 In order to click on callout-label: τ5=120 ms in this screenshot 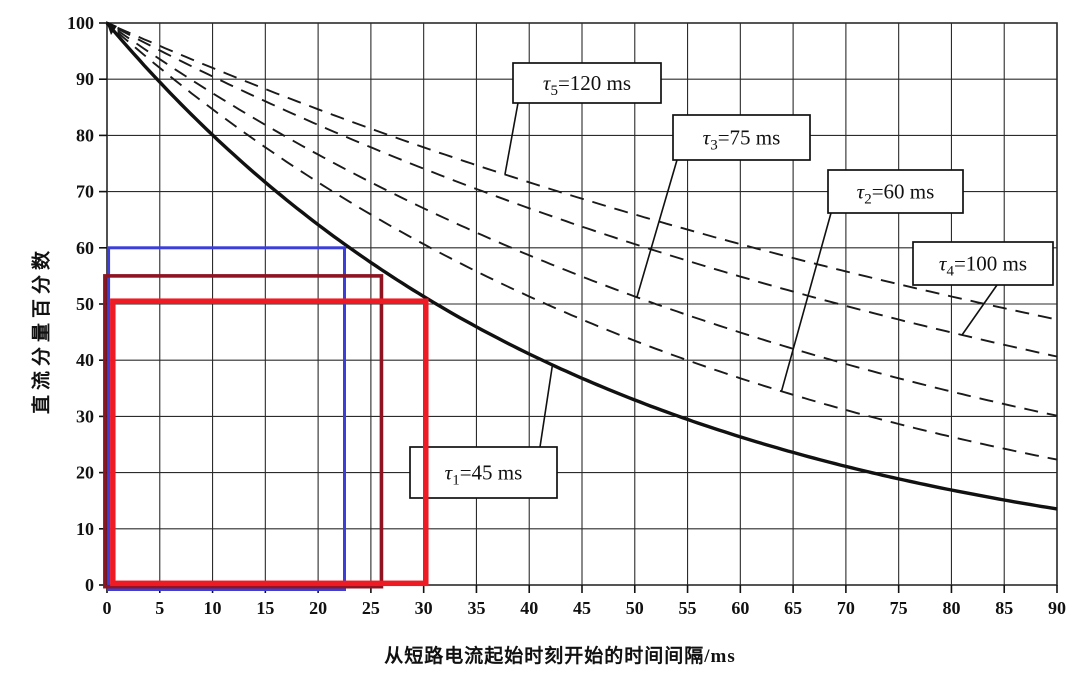, I will do `click(587, 85)`.